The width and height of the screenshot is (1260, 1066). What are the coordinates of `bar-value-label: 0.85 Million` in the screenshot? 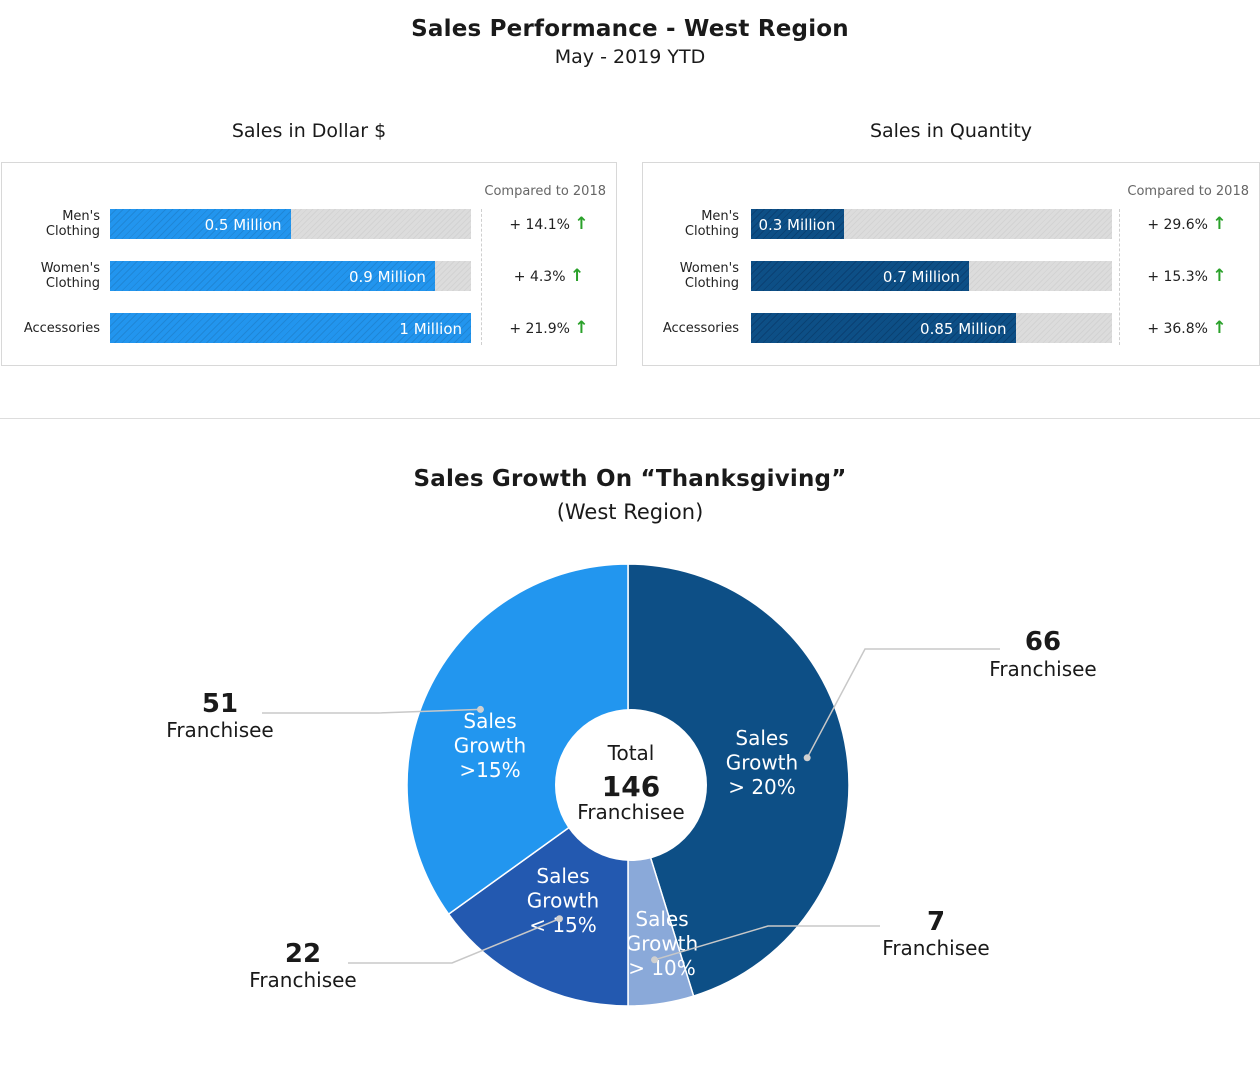 It's located at (963, 329).